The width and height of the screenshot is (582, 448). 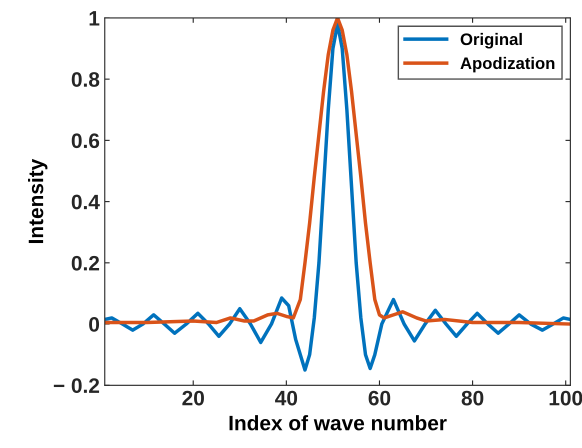 What do you see at coordinates (38, 201) in the screenshot?
I see `y-axis-title: Intensity` at bounding box center [38, 201].